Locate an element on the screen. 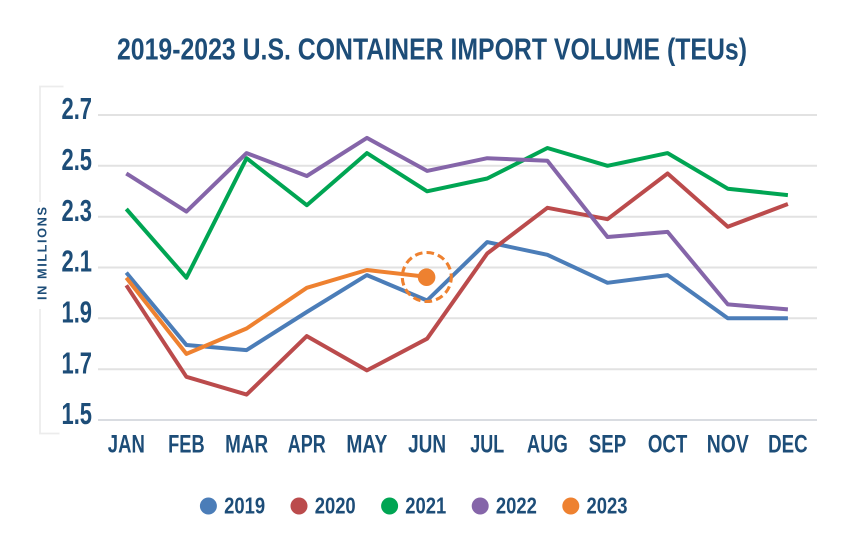 This screenshot has height=548, width=854. svg-text: 2.1 is located at coordinates (77, 261).